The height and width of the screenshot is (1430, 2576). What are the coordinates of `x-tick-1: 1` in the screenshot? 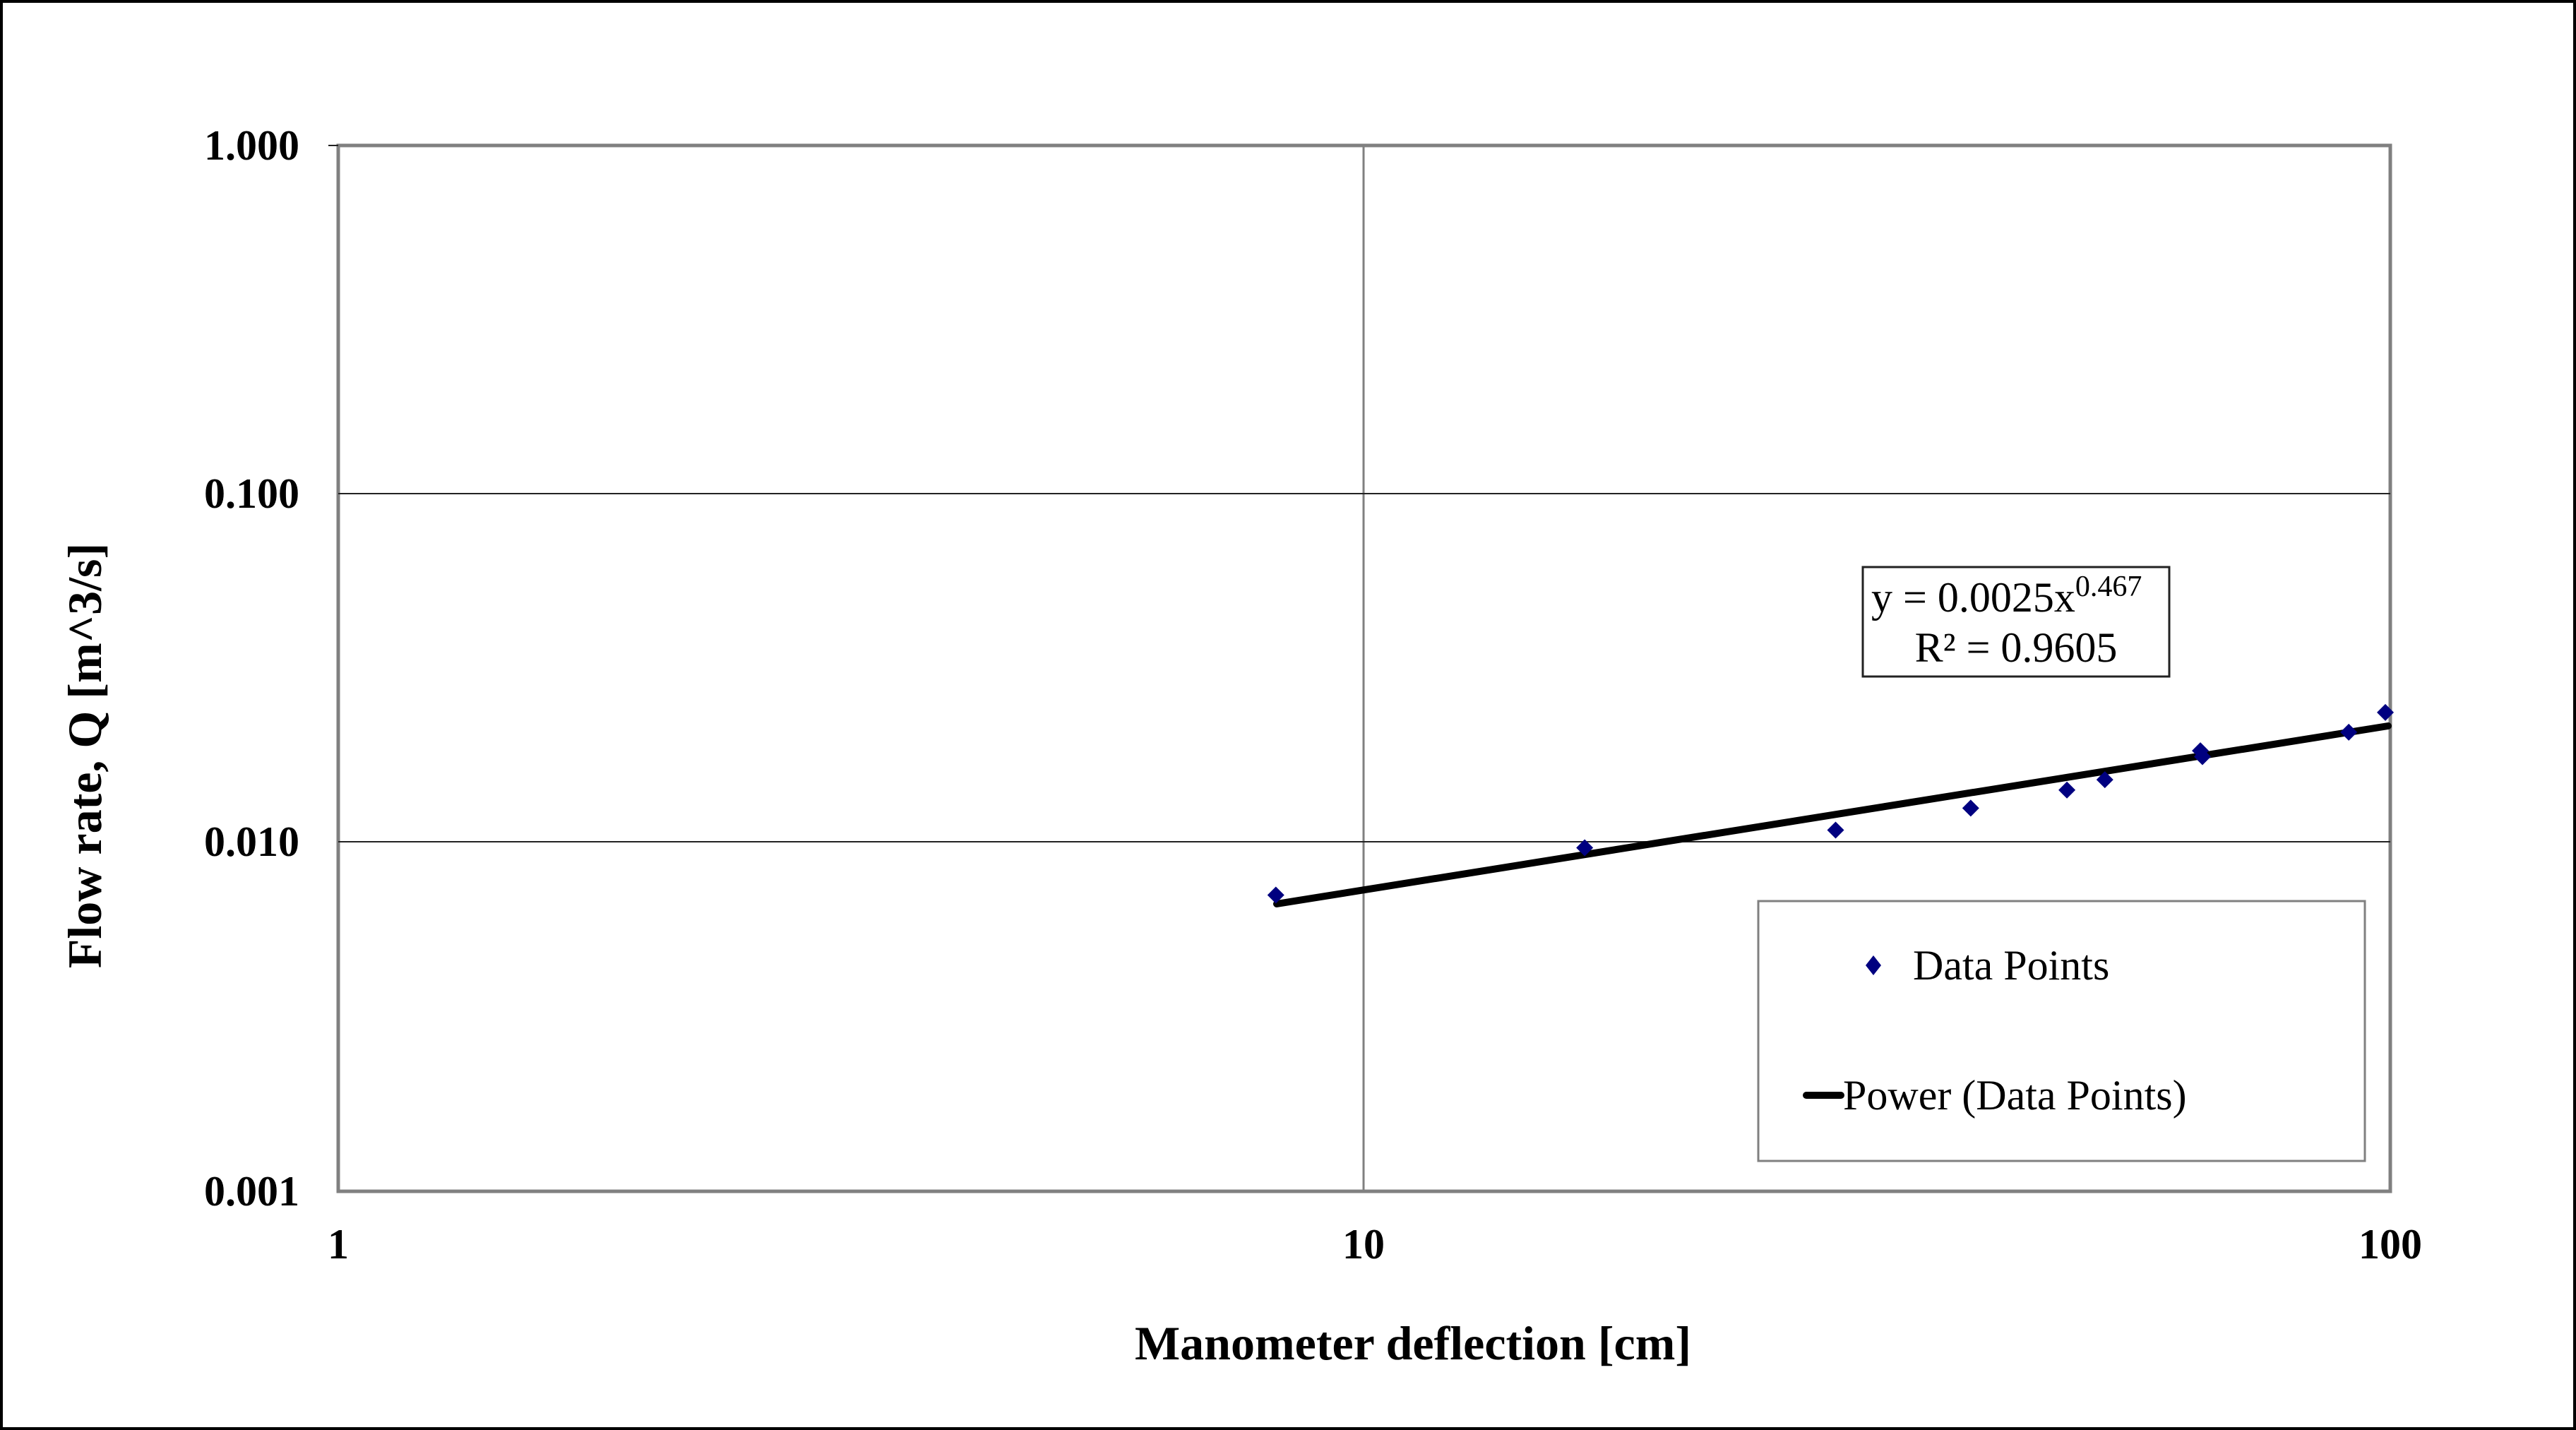 It's located at (338, 1244).